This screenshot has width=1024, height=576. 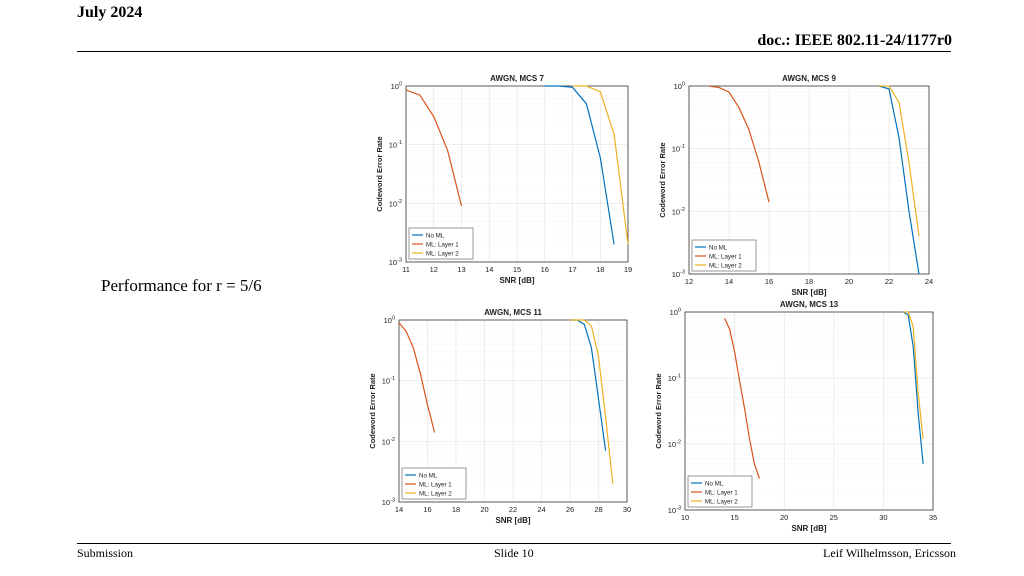 What do you see at coordinates (598, 509) in the screenshot?
I see `x-tick-label: 28` at bounding box center [598, 509].